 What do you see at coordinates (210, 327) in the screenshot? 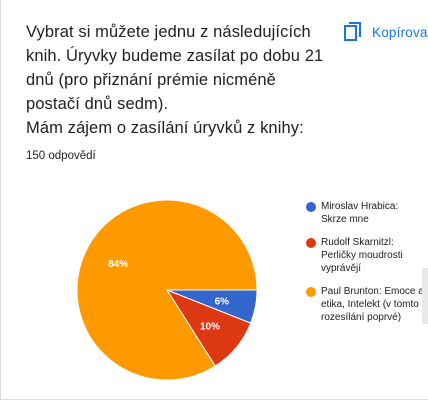
I see `pie-data-label: 10%` at bounding box center [210, 327].